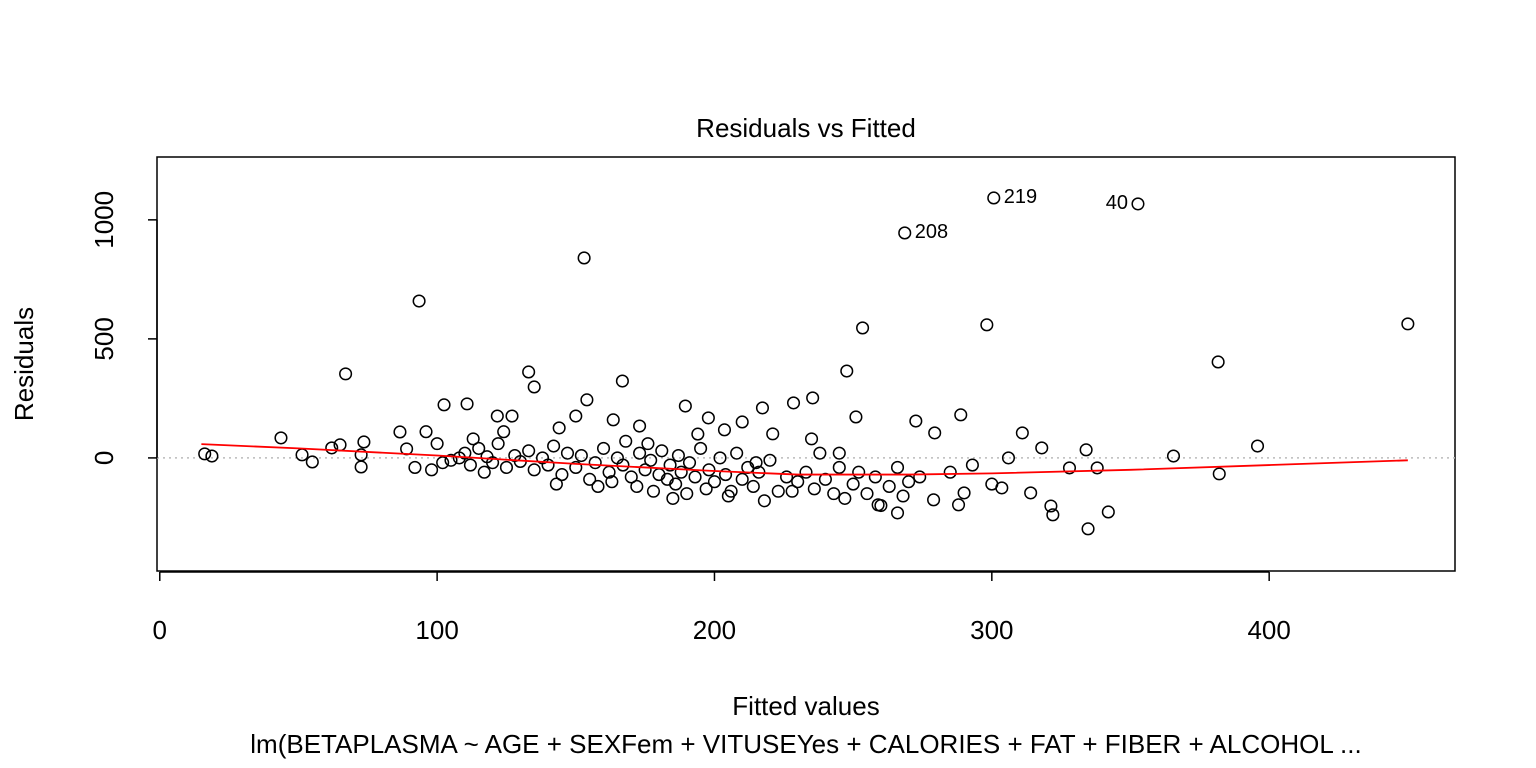 Image resolution: width=1536 pixels, height=768 pixels. Describe the element at coordinates (436, 630) in the screenshot. I see `x-tick-label: 100` at that location.